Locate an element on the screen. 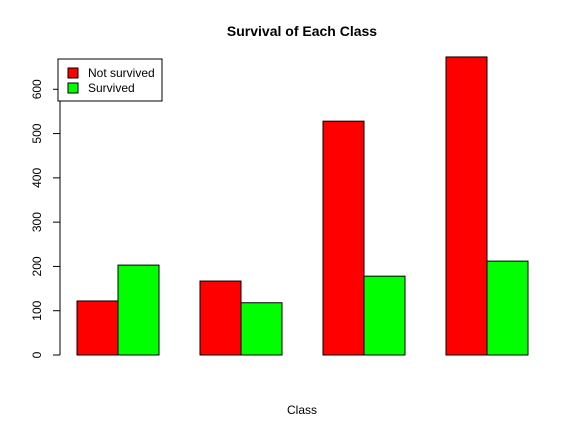 This screenshot has width=576, height=432. x-axis-label: Class is located at coordinates (302, 410).